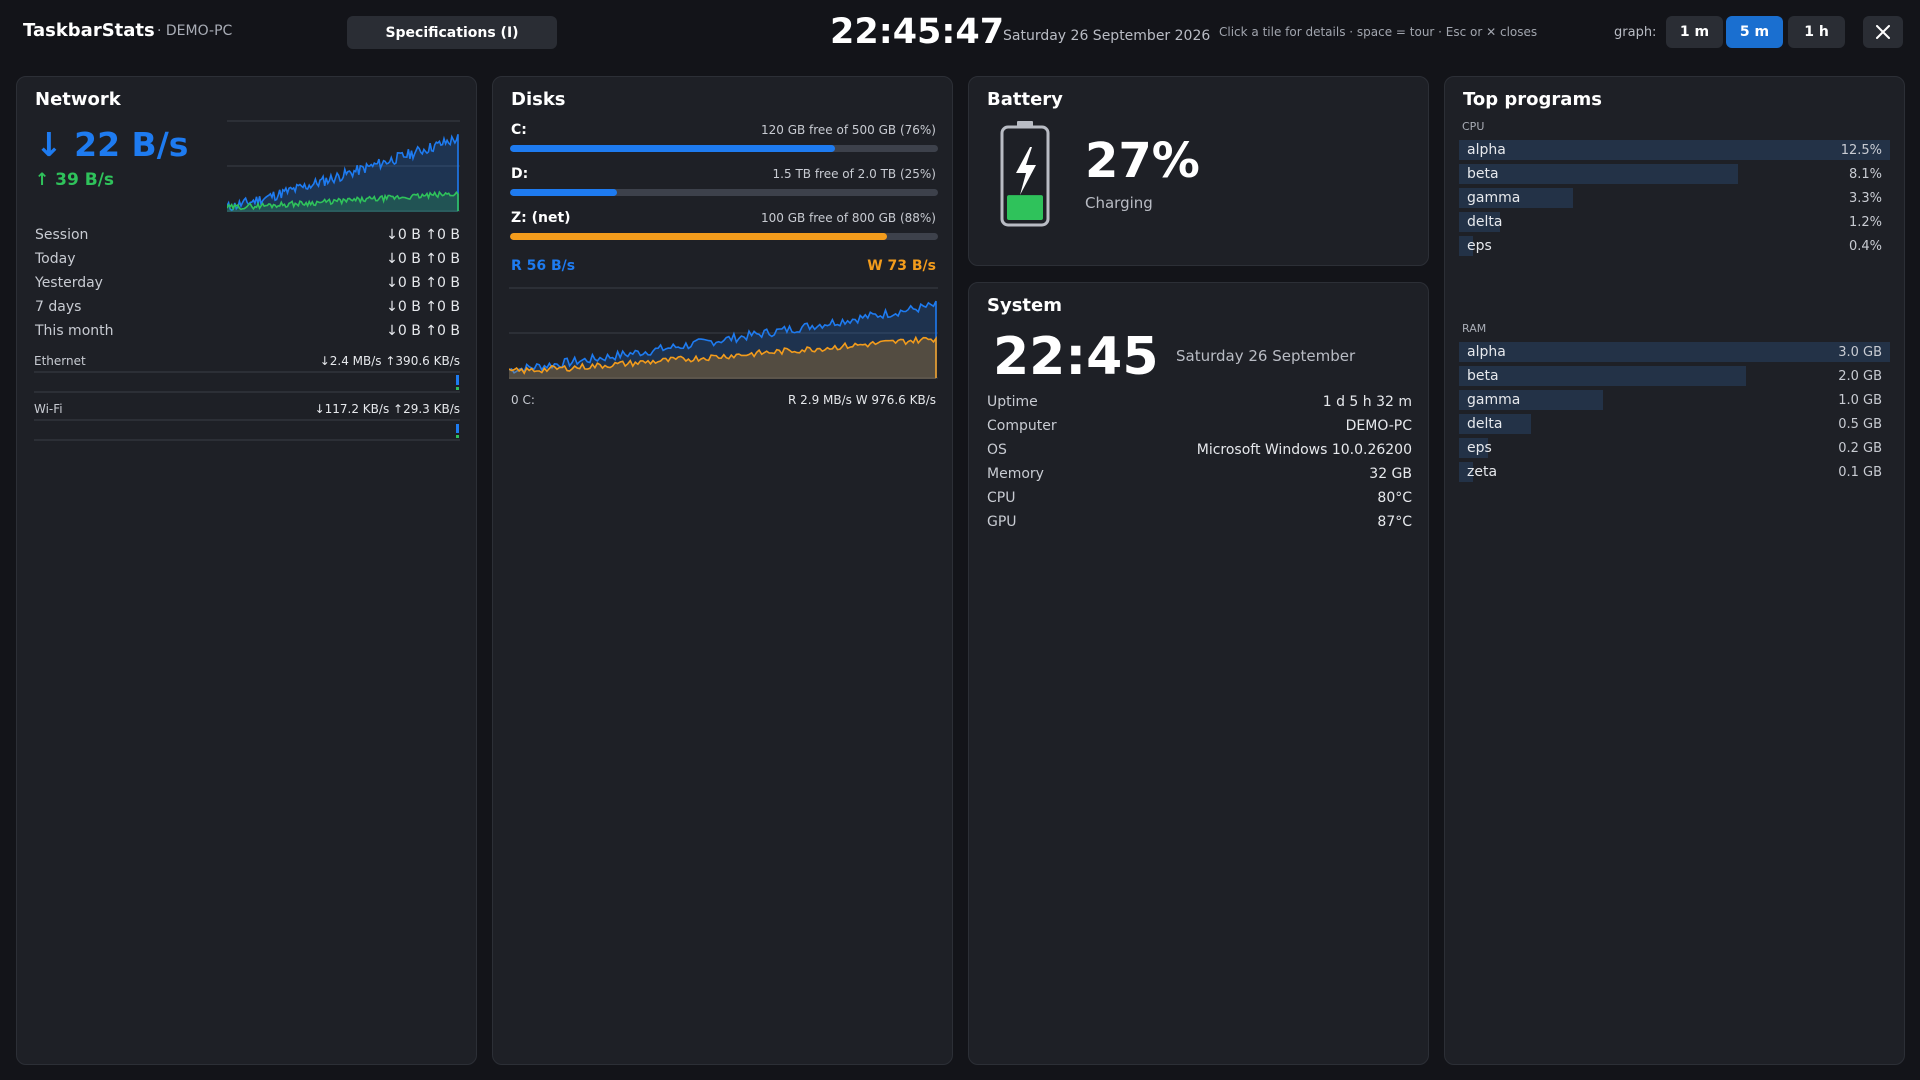 The height and width of the screenshot is (1080, 1920). What do you see at coordinates (1025, 207) in the screenshot?
I see `battery-level-fill` at bounding box center [1025, 207].